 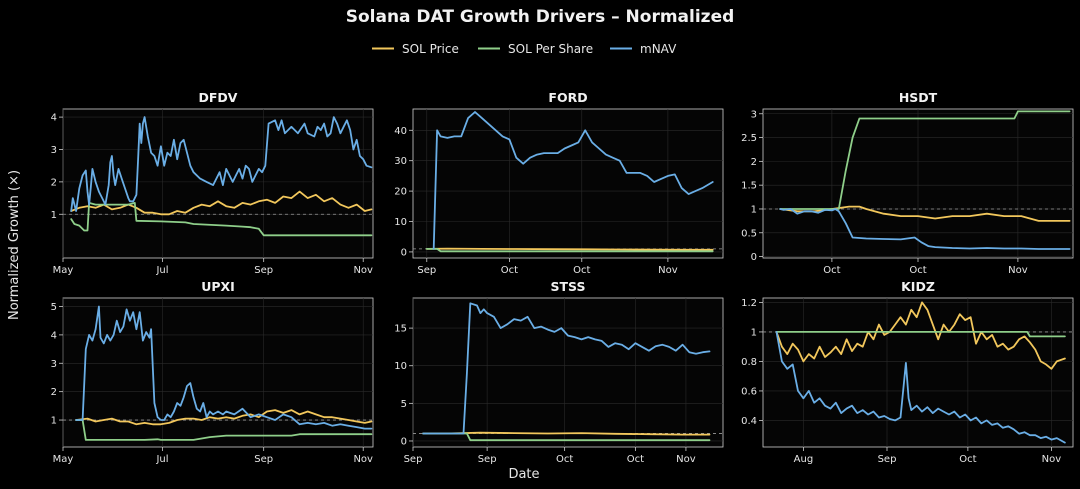 What do you see at coordinates (918, 286) in the screenshot?
I see `subplot-title: KIDZ` at bounding box center [918, 286].